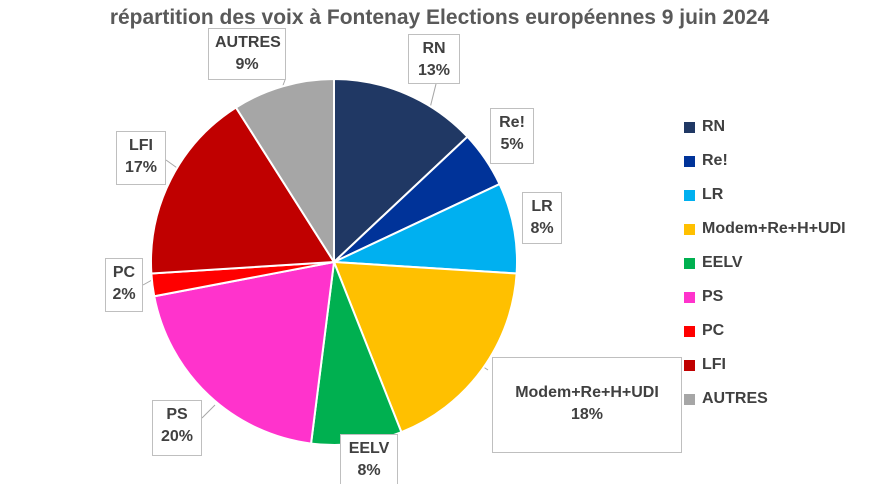 This screenshot has width=879, height=484. Describe the element at coordinates (247, 54) in the screenshot. I see `data-label-autres: AUTRES 9%` at that location.